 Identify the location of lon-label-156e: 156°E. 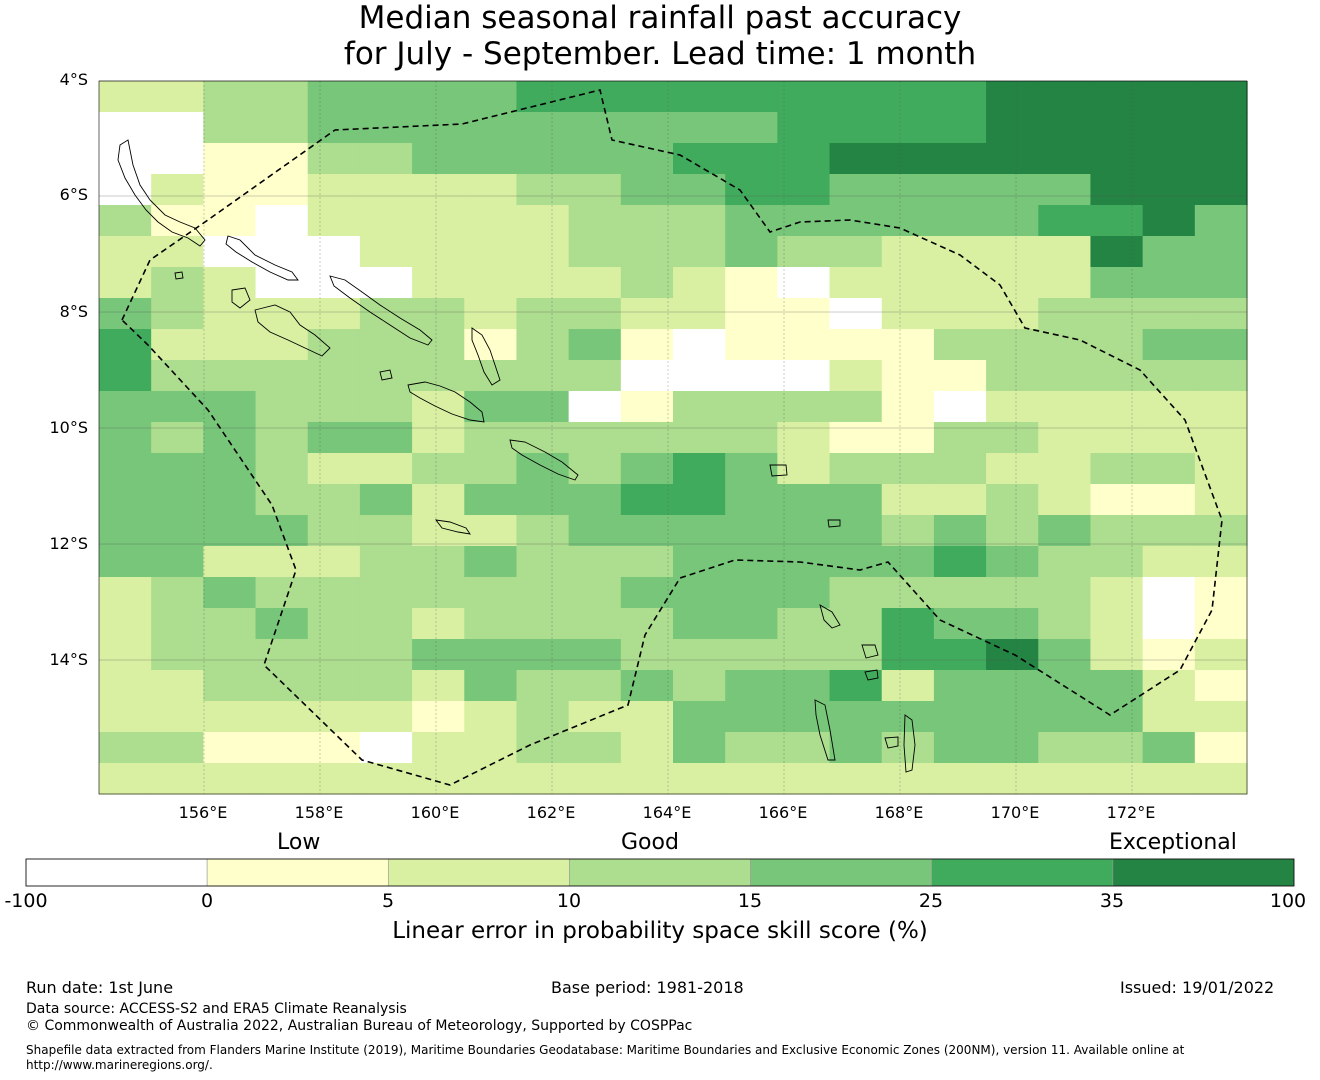
(203, 812).